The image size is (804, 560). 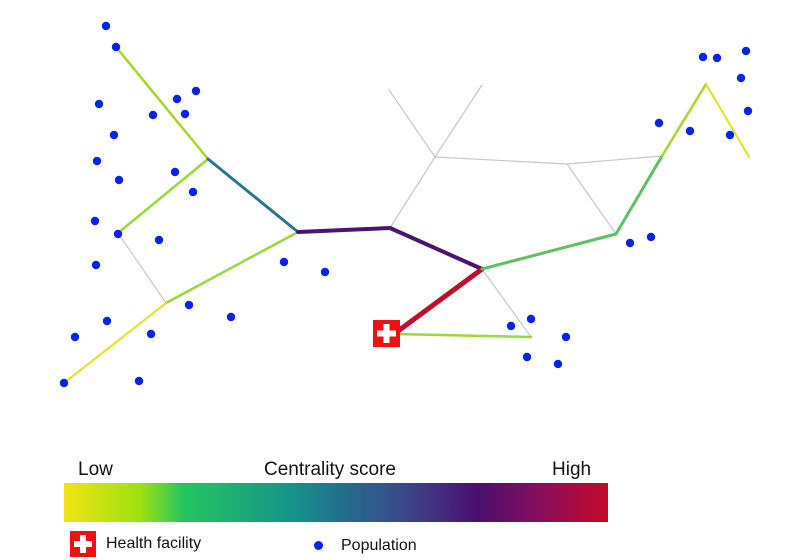 I want to click on colorbar-title: Centrality score, so click(x=330, y=469).